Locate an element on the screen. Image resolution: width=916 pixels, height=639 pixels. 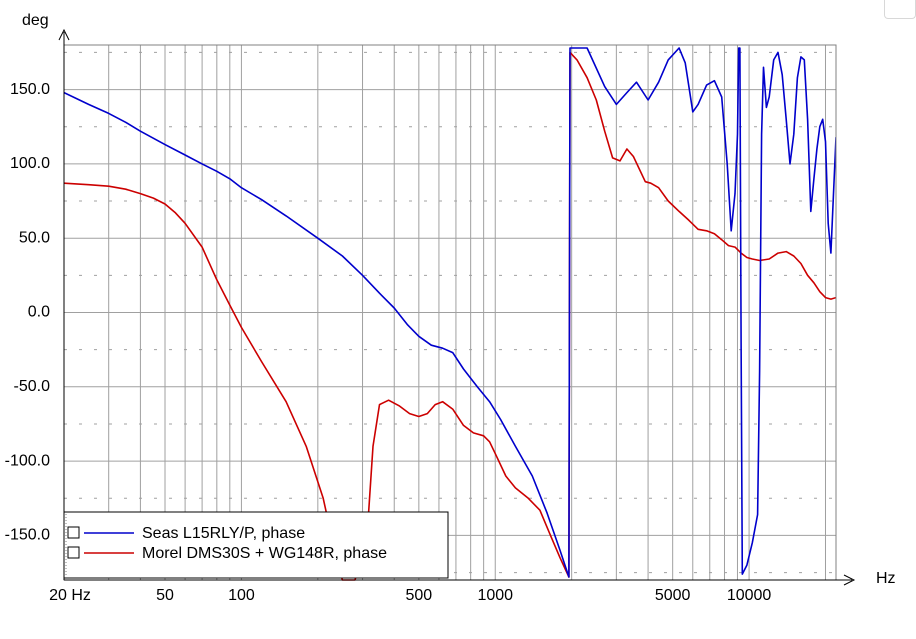
x-axis-arrow is located at coordinates (849, 580).